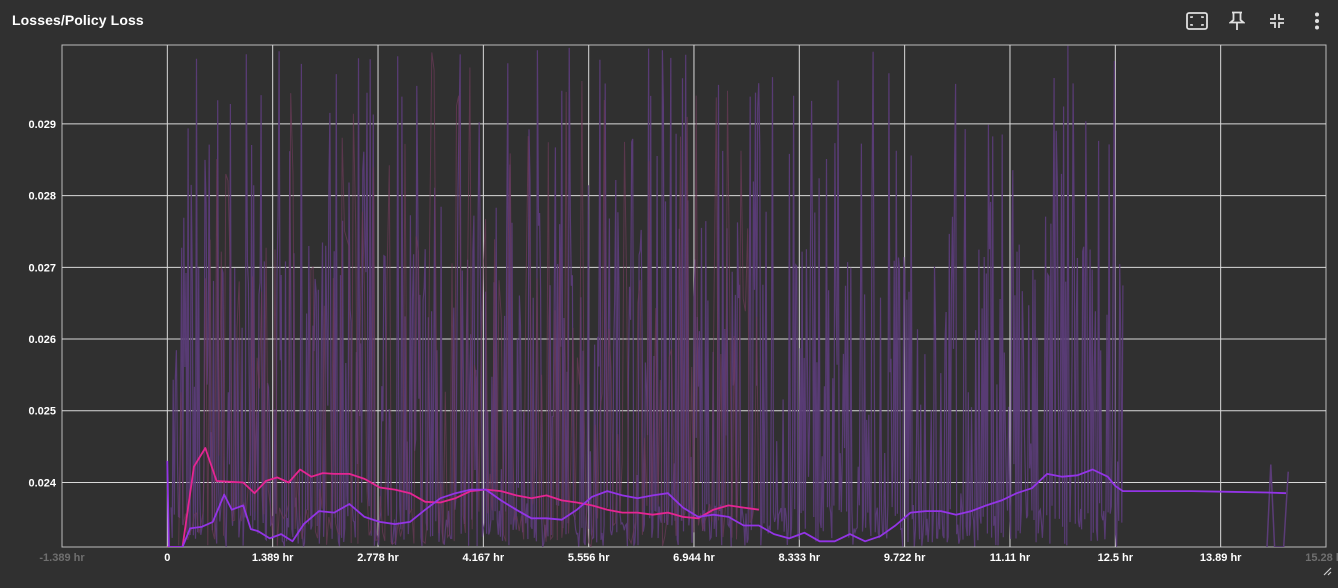 Image resolution: width=1338 pixels, height=588 pixels. I want to click on more-options-button, so click(1317, 21).